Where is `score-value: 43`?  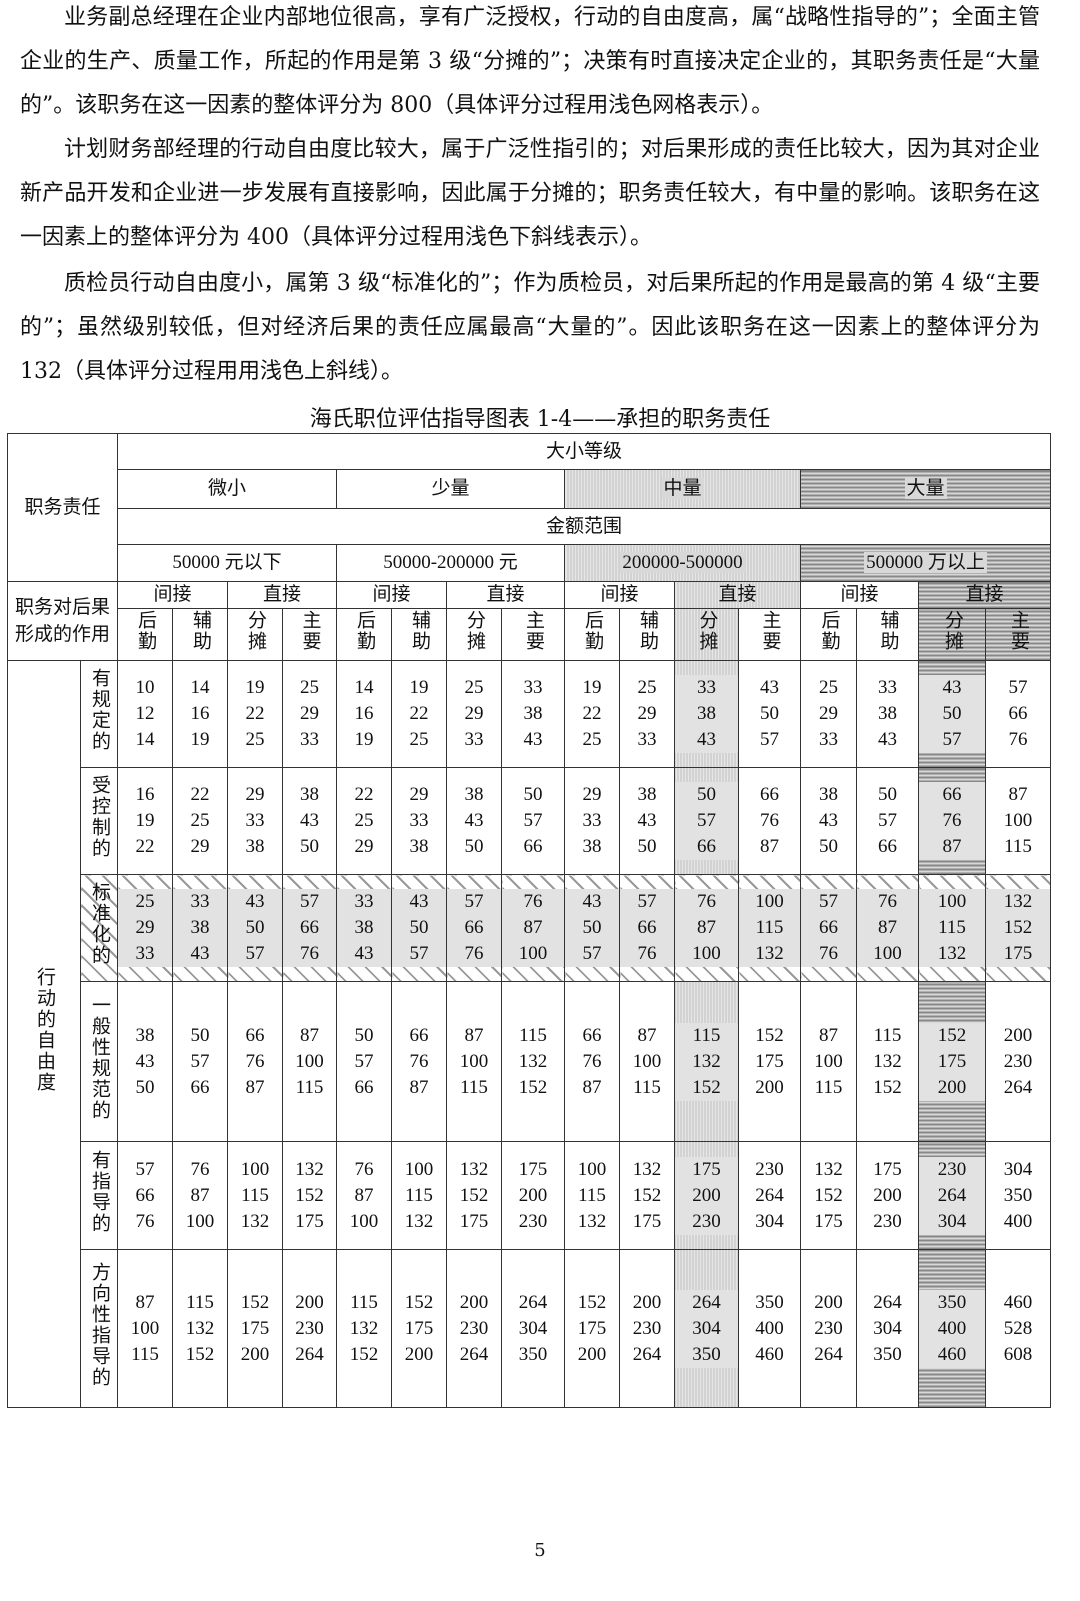 score-value: 43 is located at coordinates (145, 1061).